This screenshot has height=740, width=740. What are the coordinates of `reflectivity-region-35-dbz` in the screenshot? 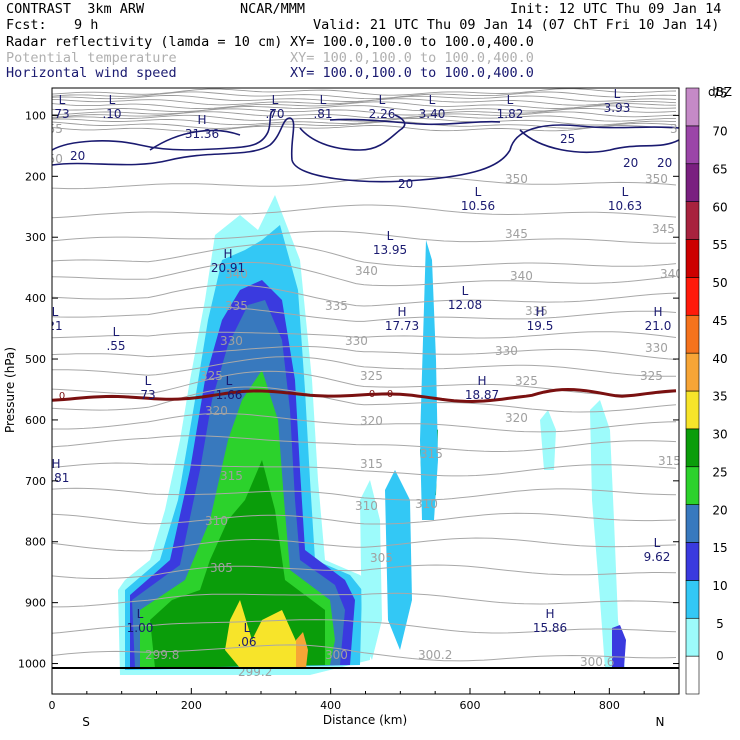 It's located at (262, 634).